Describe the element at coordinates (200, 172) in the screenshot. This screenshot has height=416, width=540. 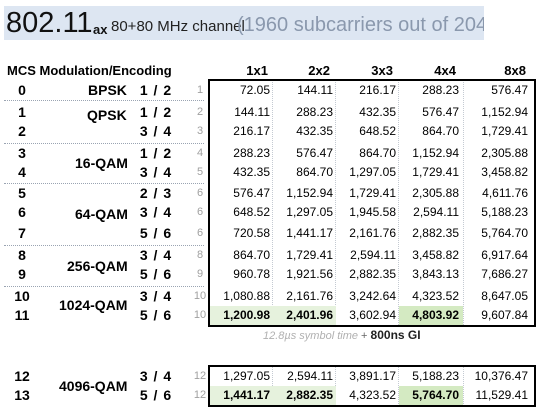
I see `row-number: 5` at that location.